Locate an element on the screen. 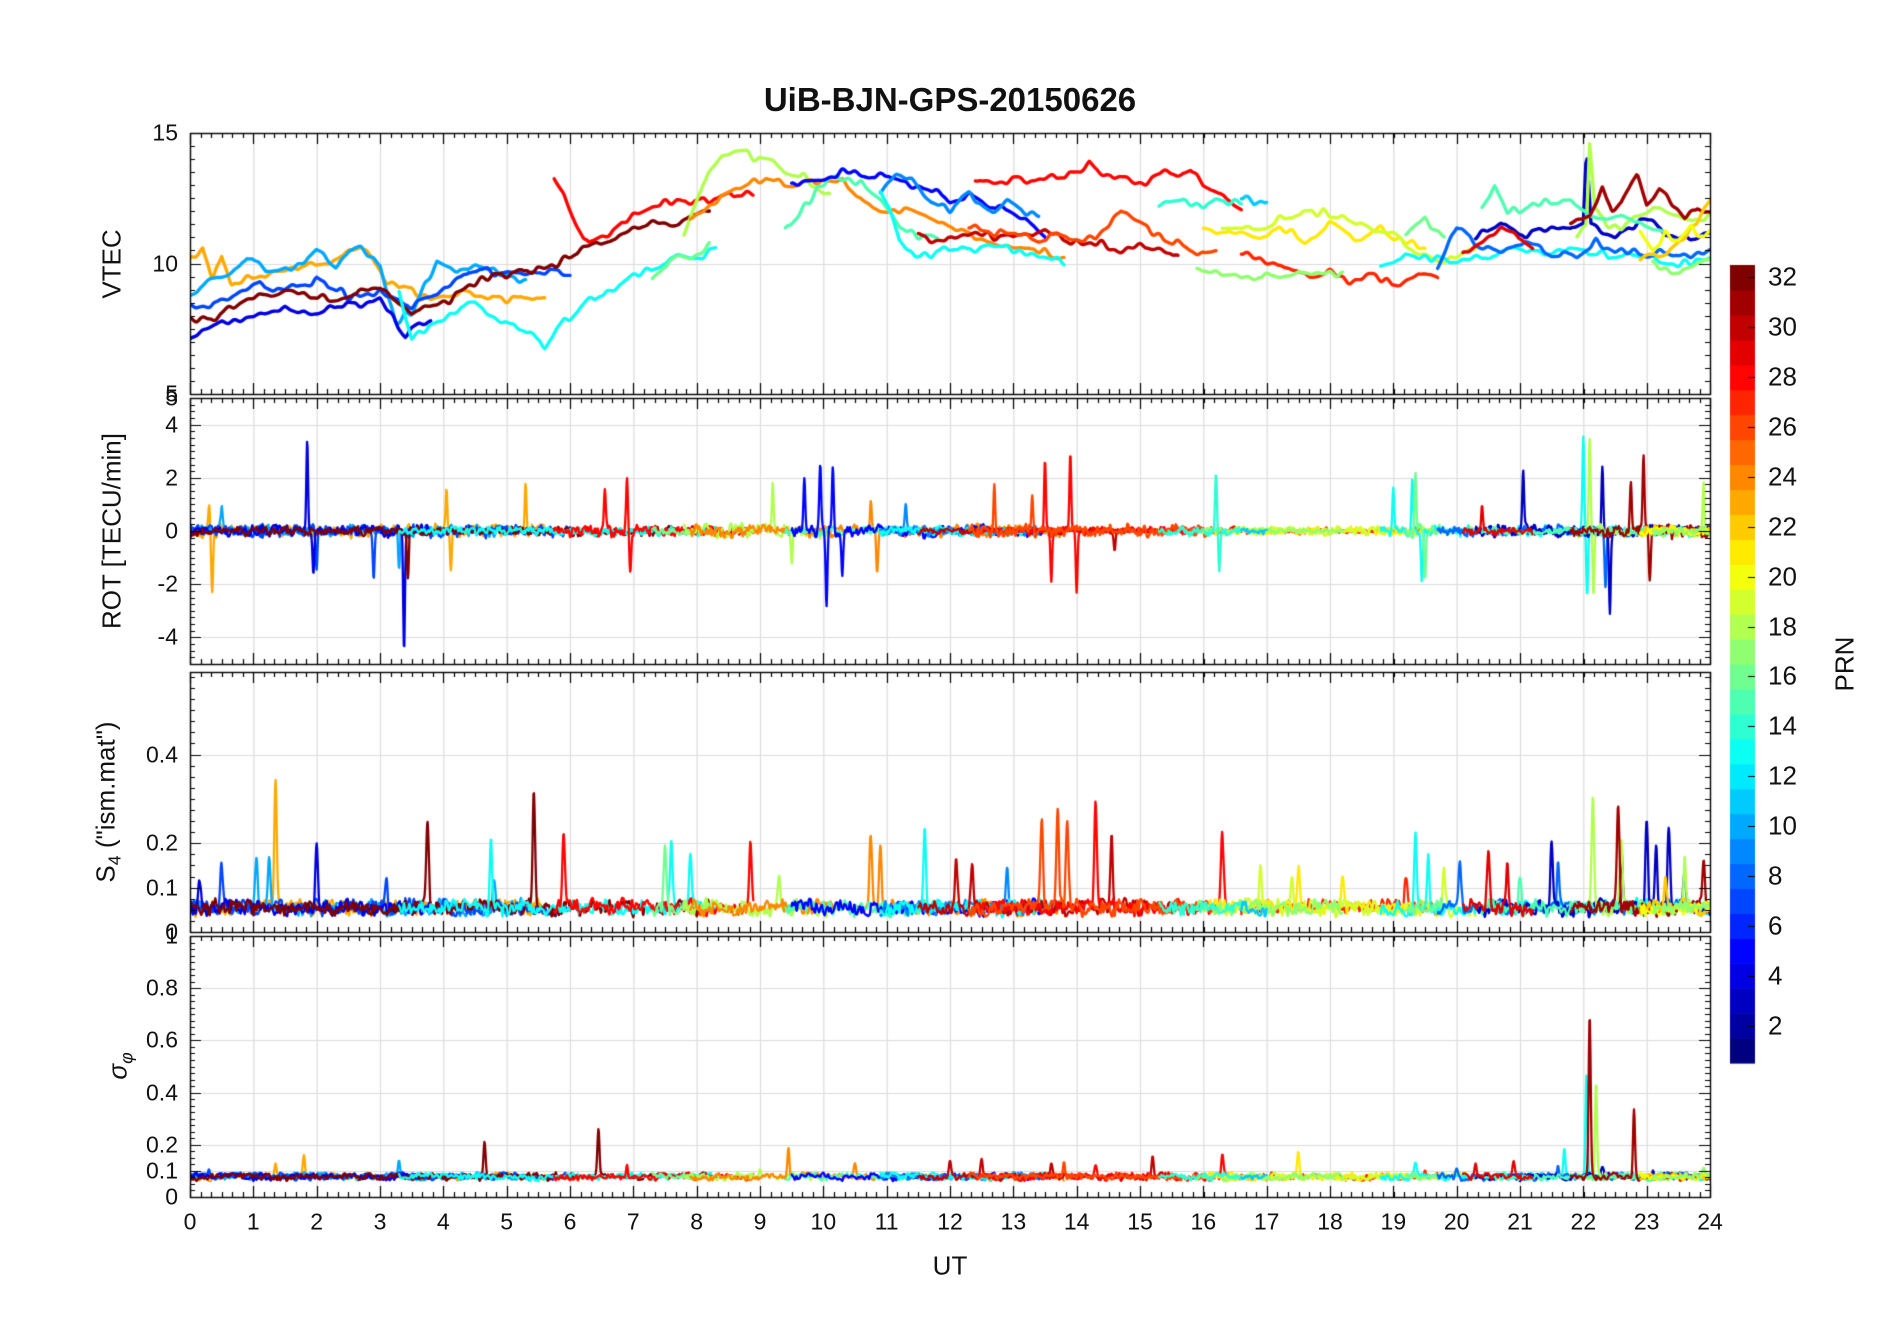 The height and width of the screenshot is (1330, 1902). y-tick-label-sigma: 0.8 is located at coordinates (162, 987).